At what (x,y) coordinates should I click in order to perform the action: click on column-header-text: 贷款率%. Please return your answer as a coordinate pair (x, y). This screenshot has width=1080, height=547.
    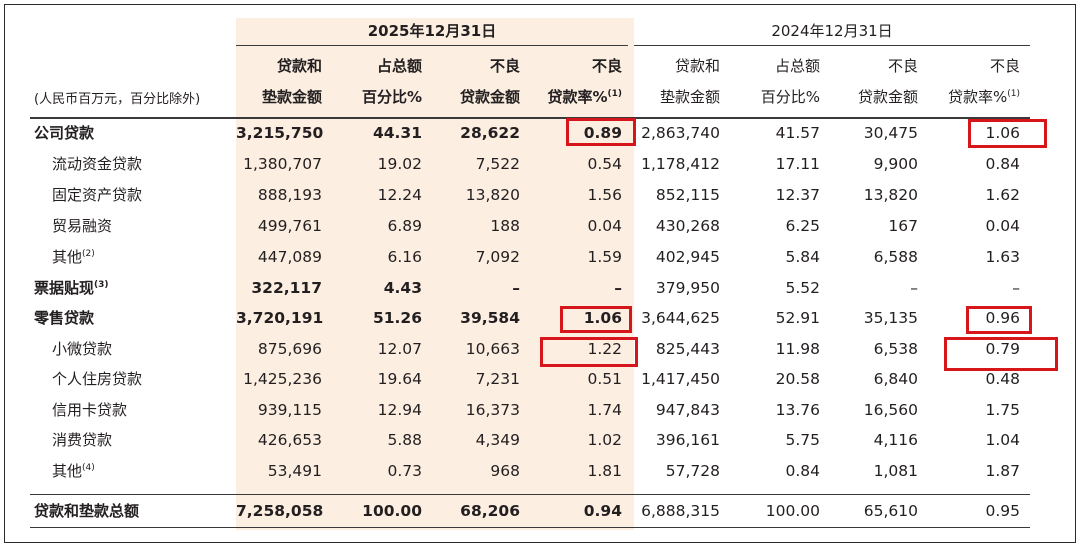
    Looking at the image, I should click on (977, 97).